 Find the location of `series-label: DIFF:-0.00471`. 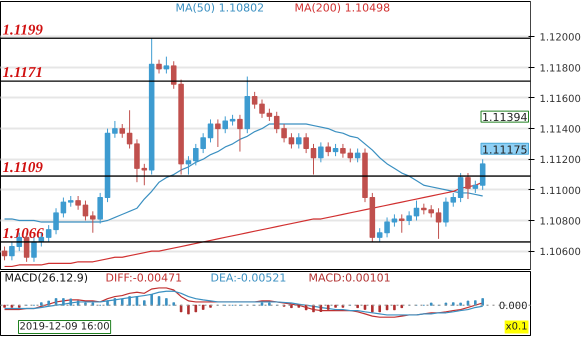

series-label: DIFF:-0.00471 is located at coordinates (144, 278).